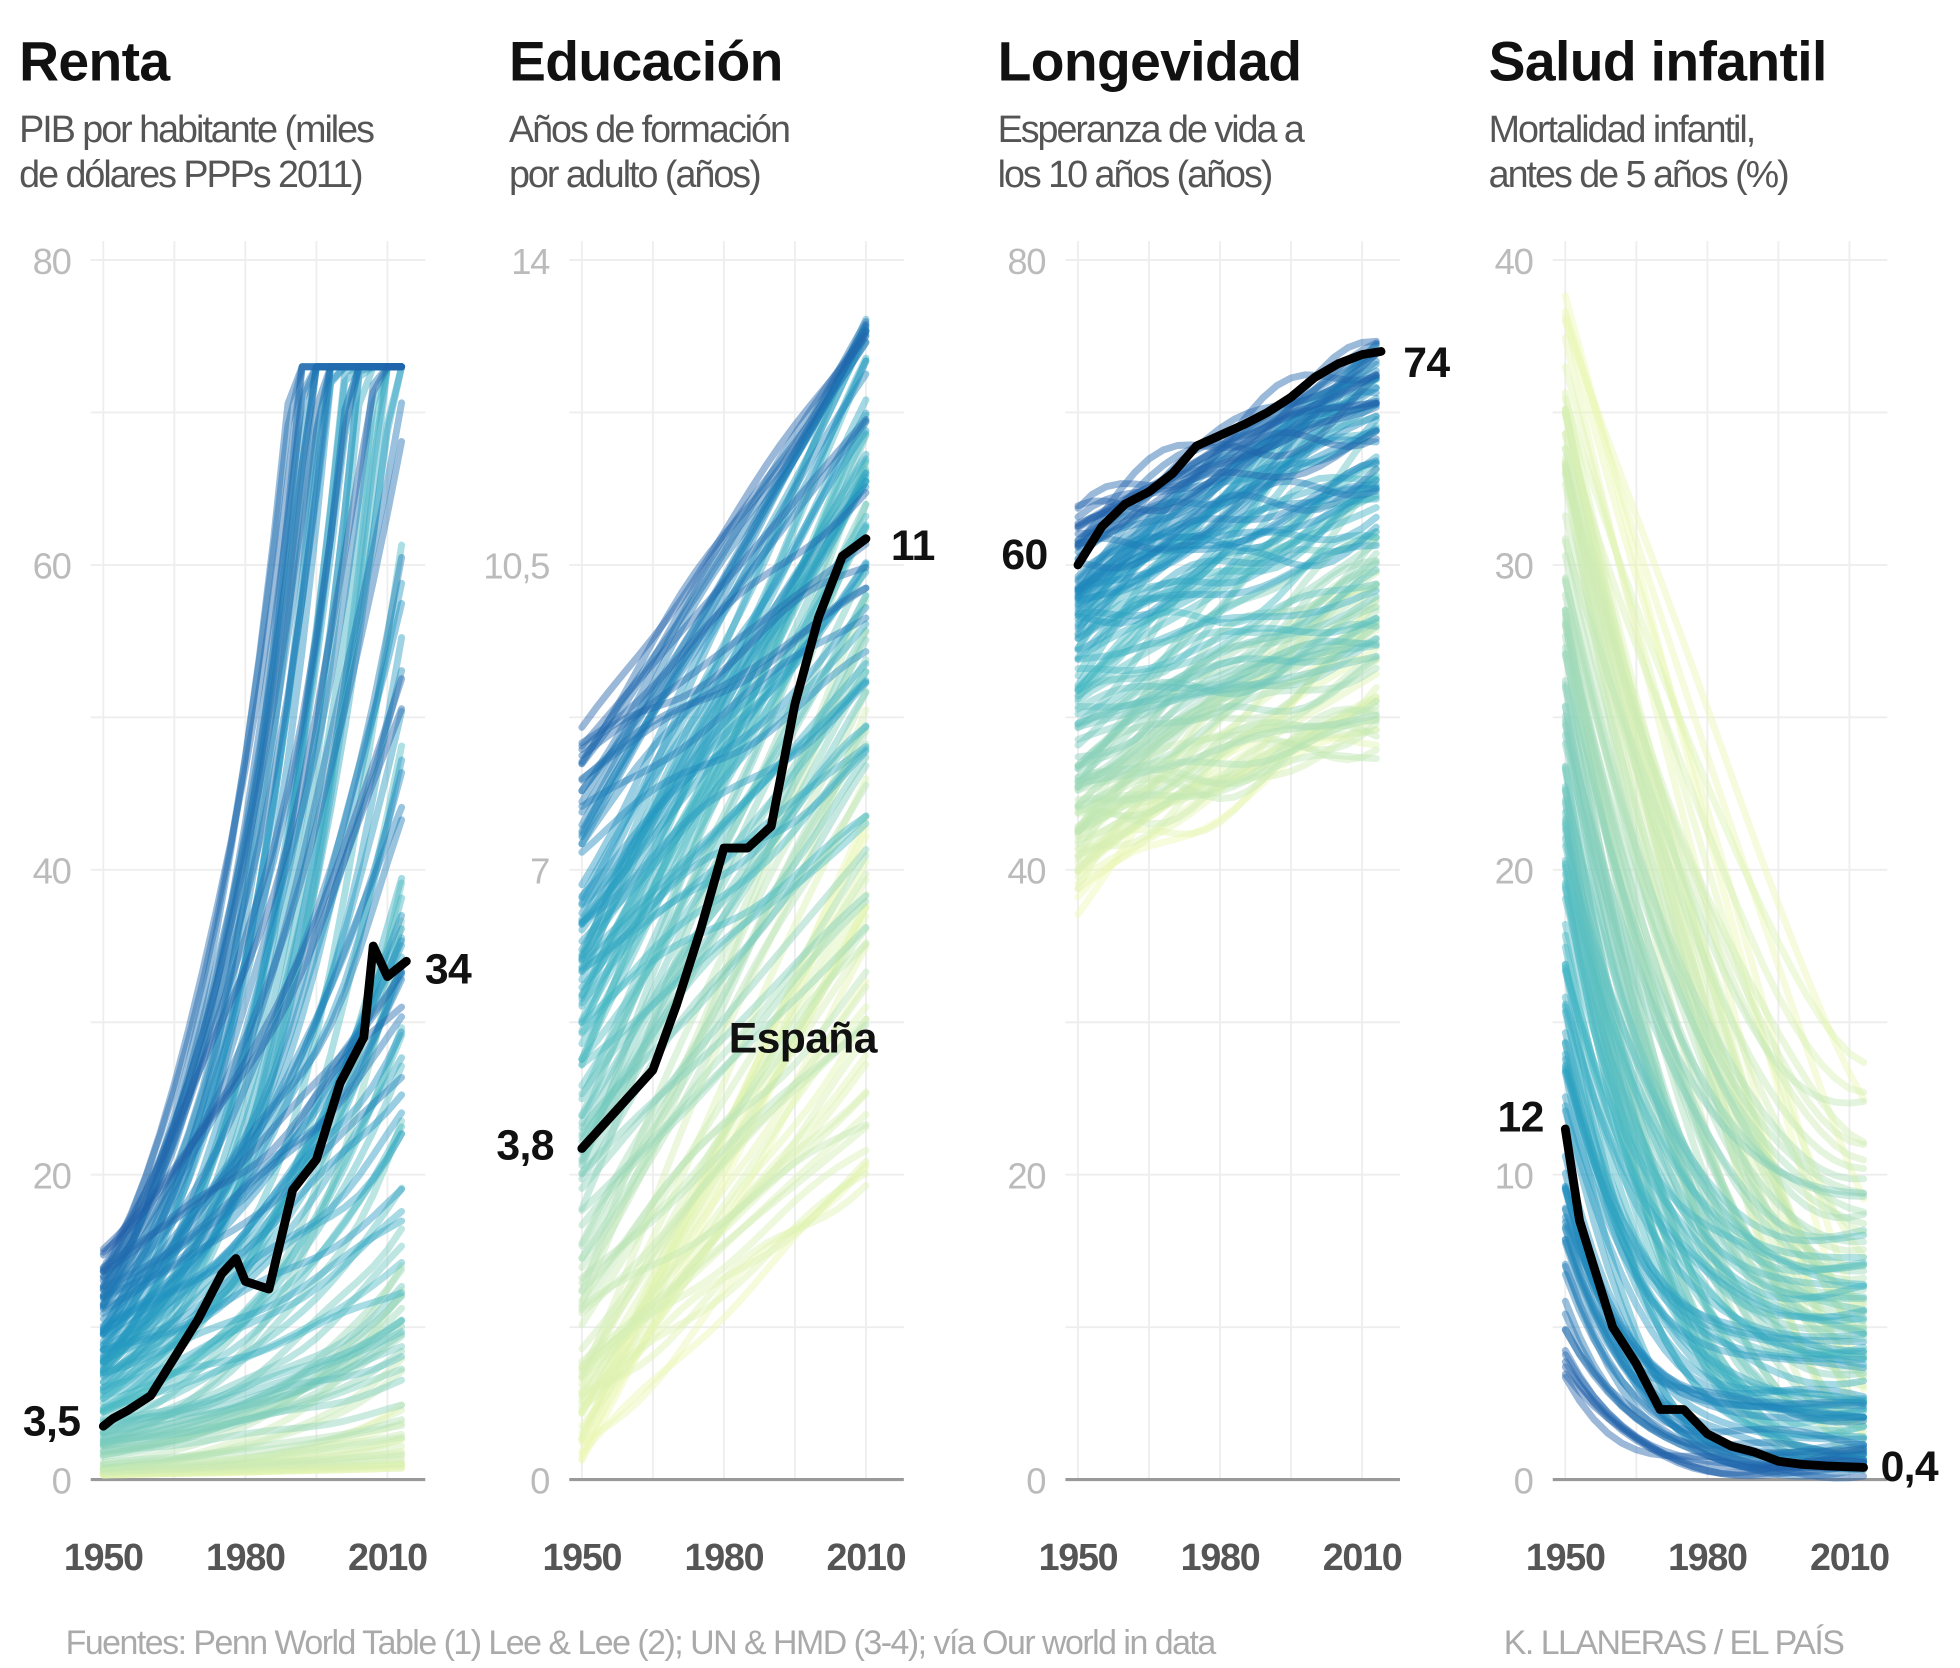 The width and height of the screenshot is (1960, 1668). What do you see at coordinates (1035, 1480) in the screenshot?
I see `y-tick-label: 0` at bounding box center [1035, 1480].